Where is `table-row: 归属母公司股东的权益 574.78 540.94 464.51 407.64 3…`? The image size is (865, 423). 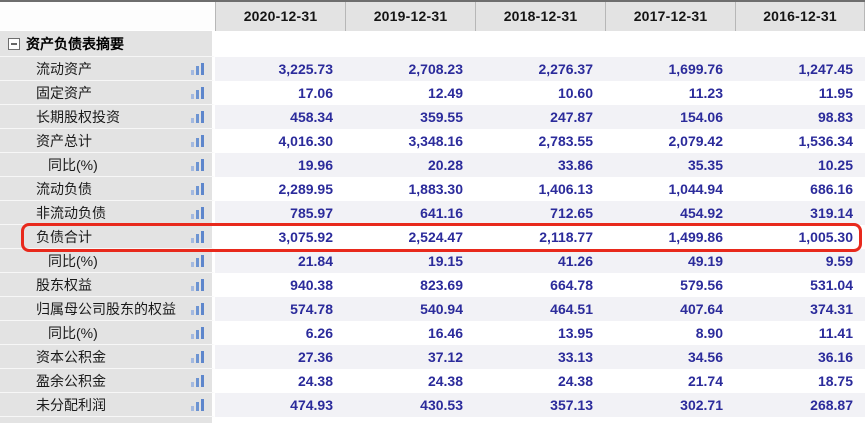 table-row: 归属母公司股东的权益 574.78 540.94 464.51 407.64 3… is located at coordinates (432, 309).